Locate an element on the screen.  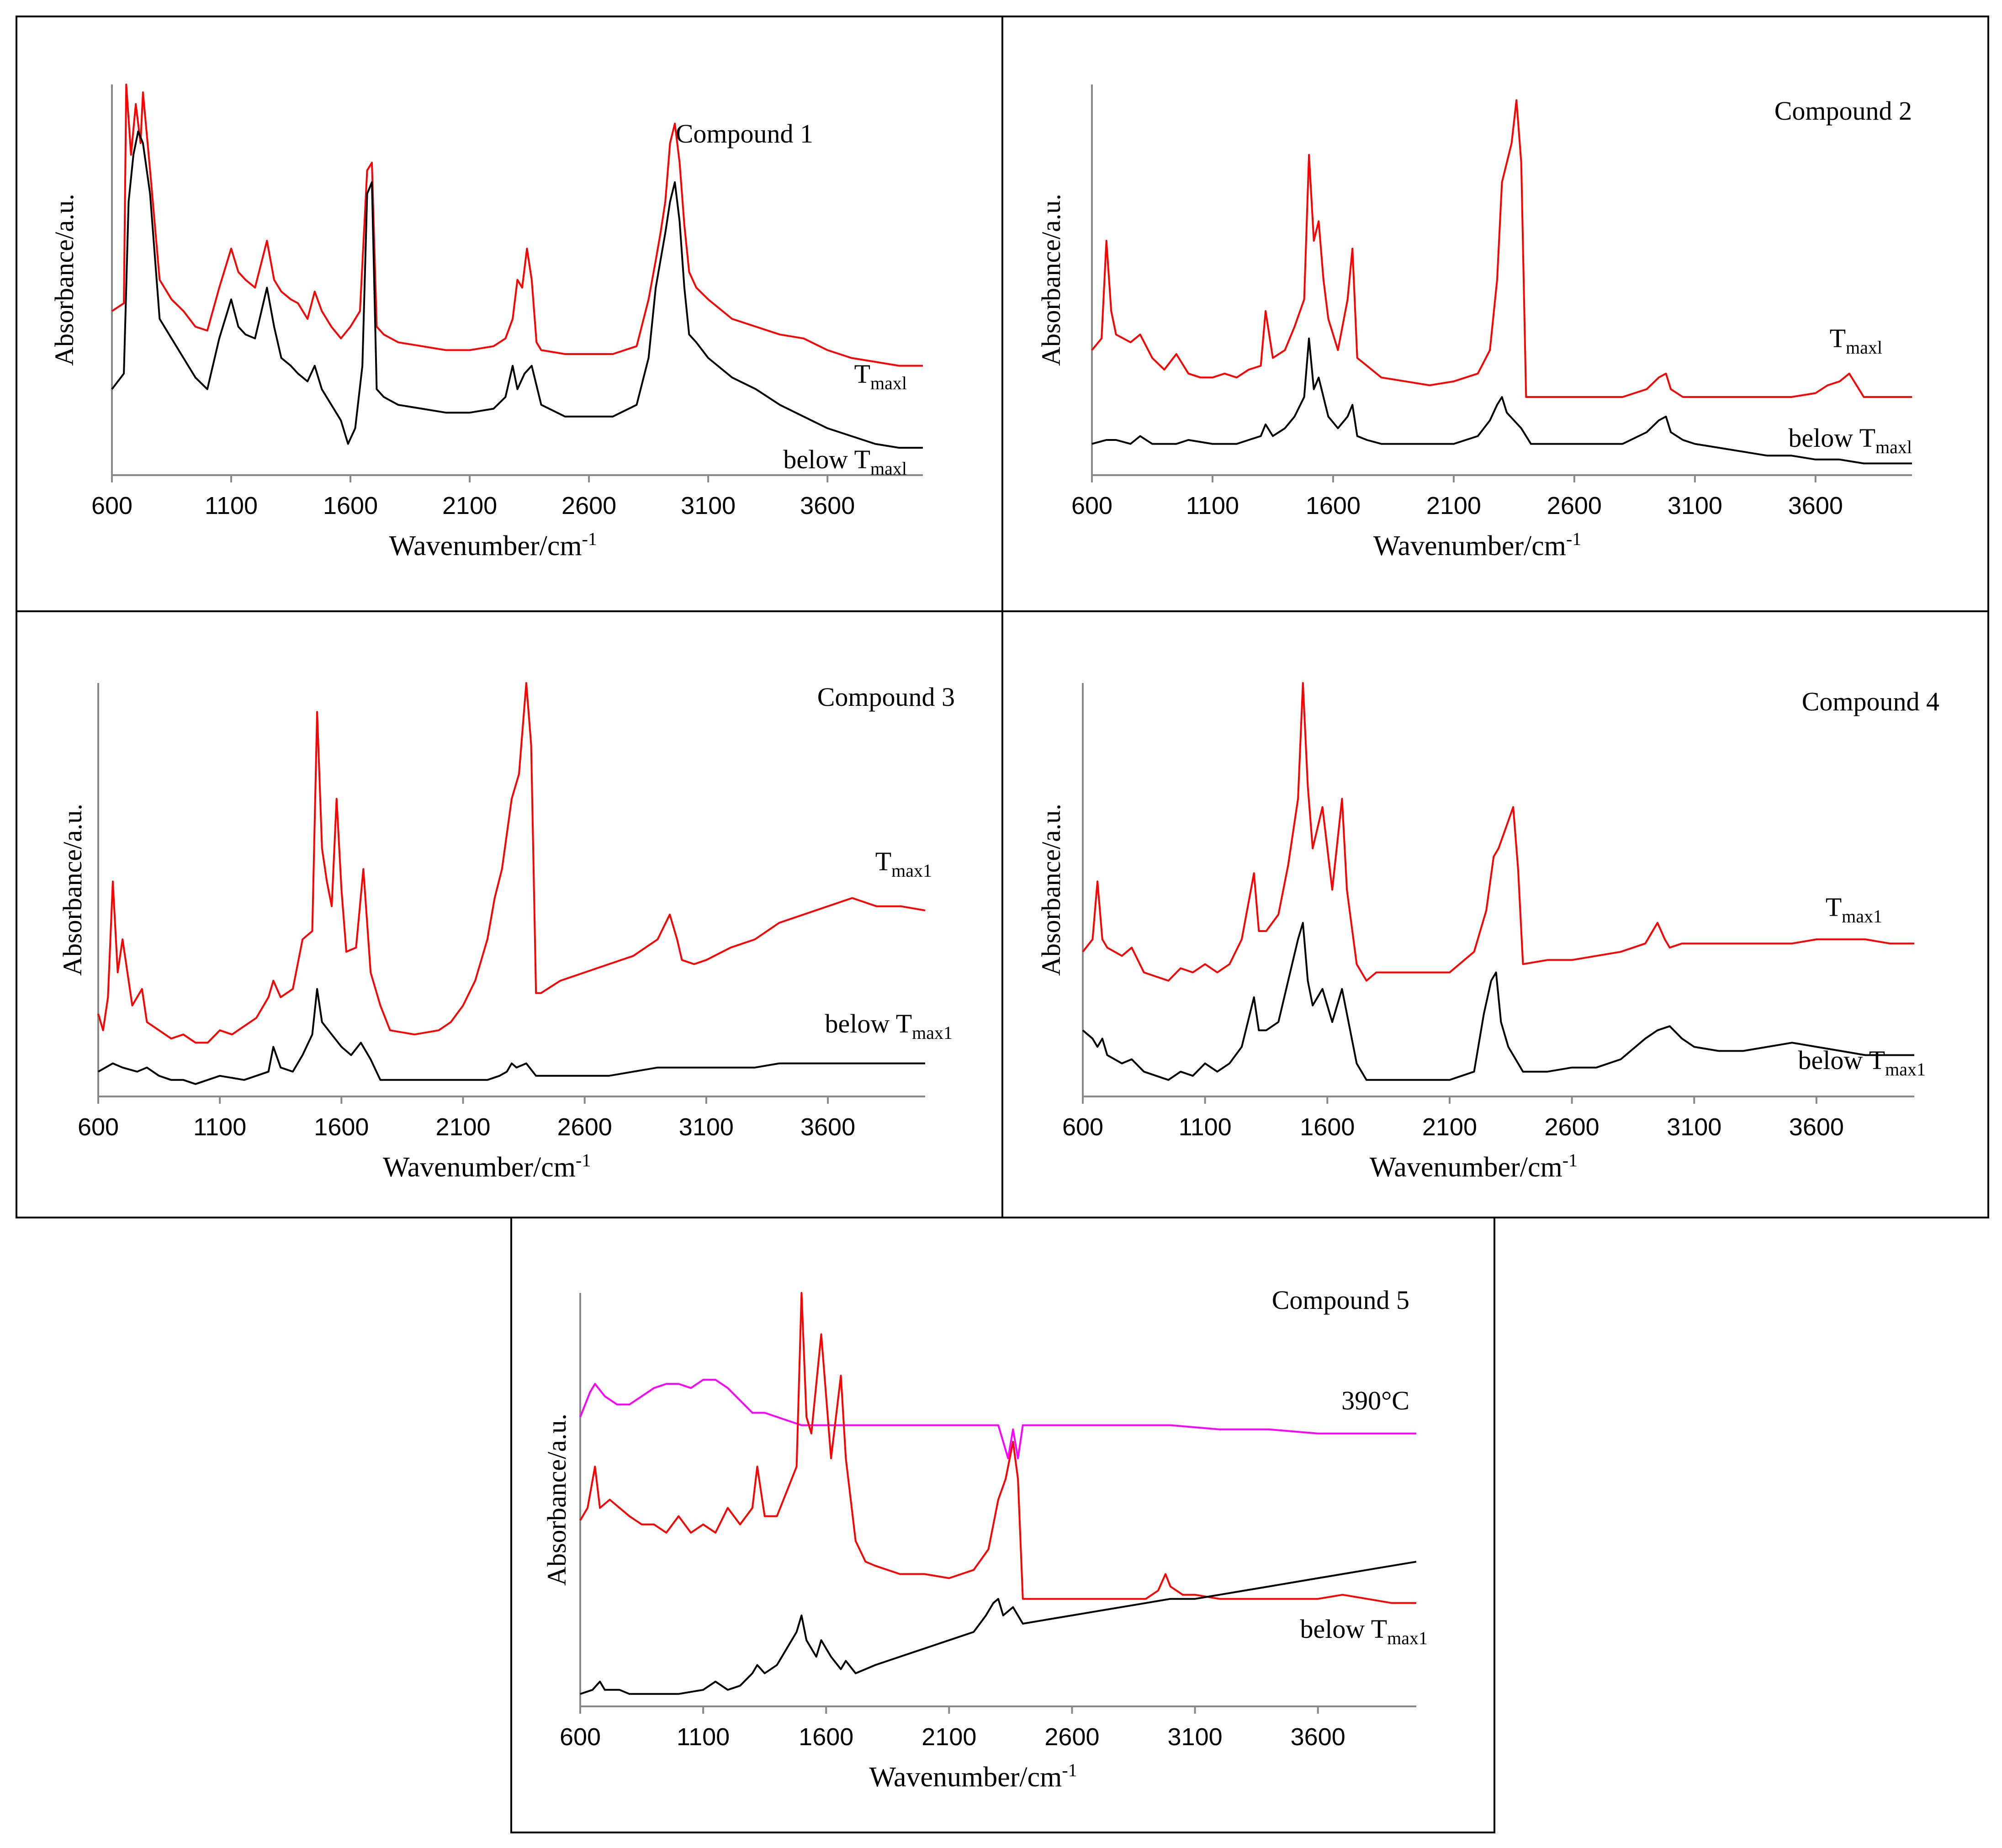
series-label: 390°C is located at coordinates (1375, 1400).